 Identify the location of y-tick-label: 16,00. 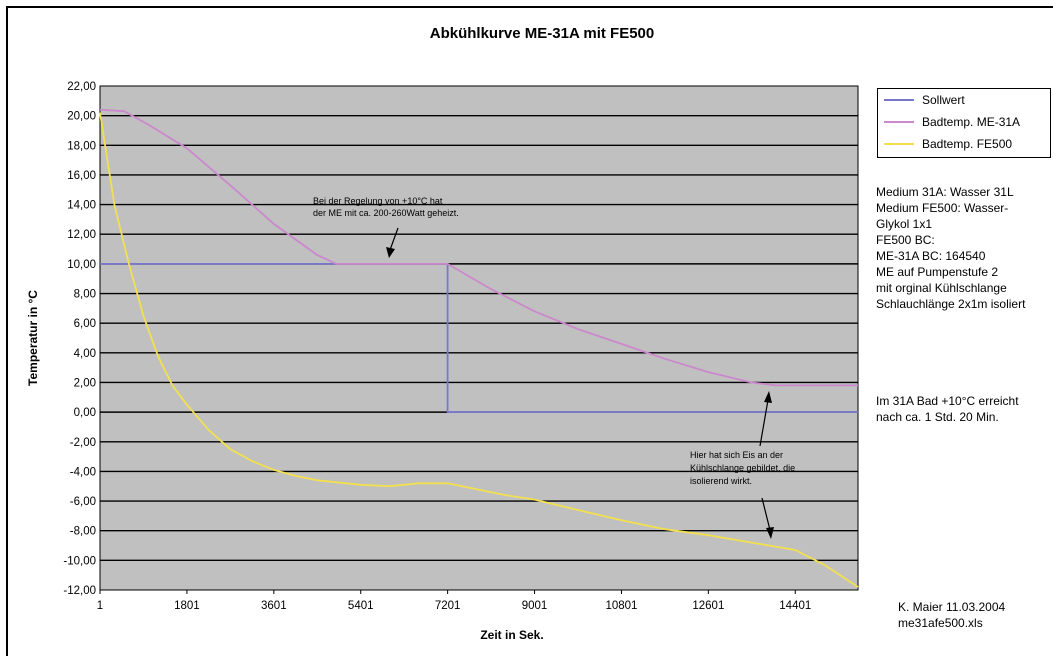
(81, 176).